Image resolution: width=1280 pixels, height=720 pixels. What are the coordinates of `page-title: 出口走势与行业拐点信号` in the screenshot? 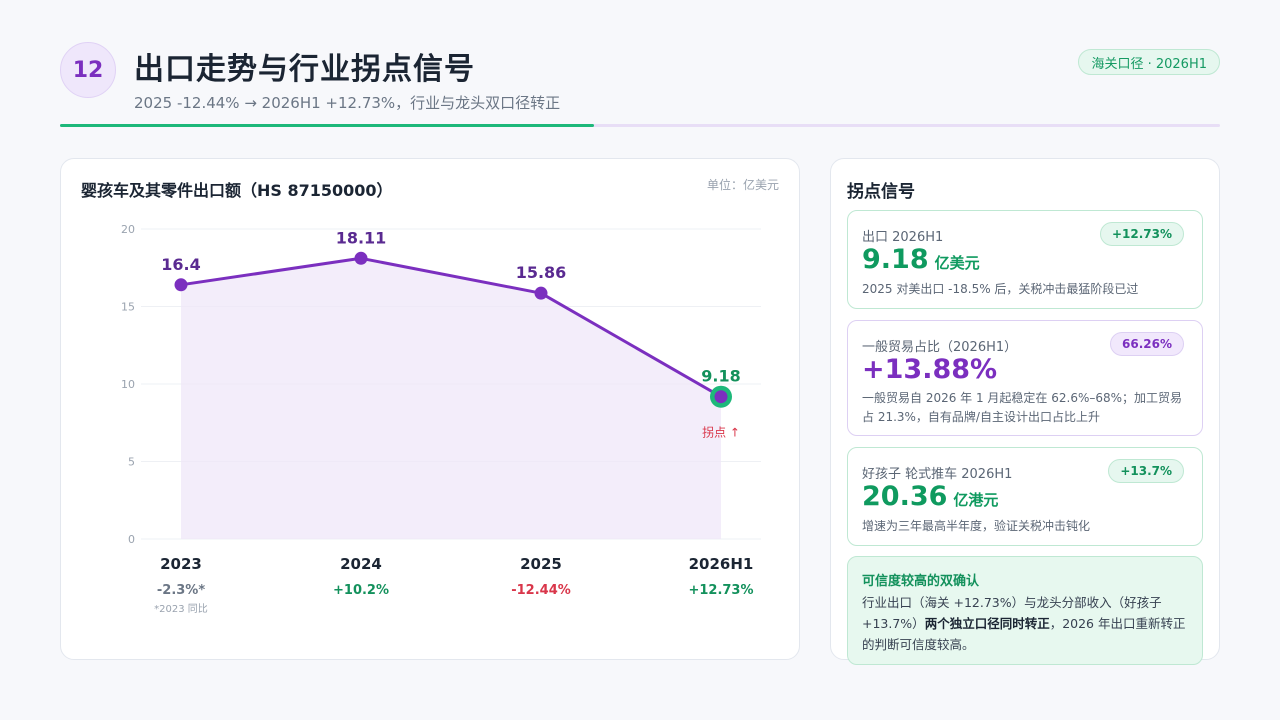 It's located at (304, 69).